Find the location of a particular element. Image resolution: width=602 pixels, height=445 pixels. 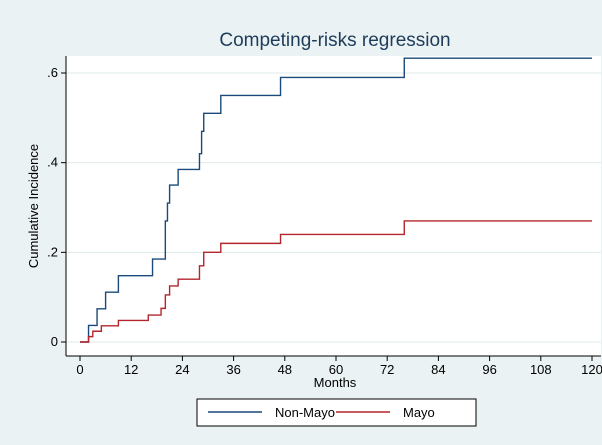

y-tick-label: 0 is located at coordinates (54, 341).